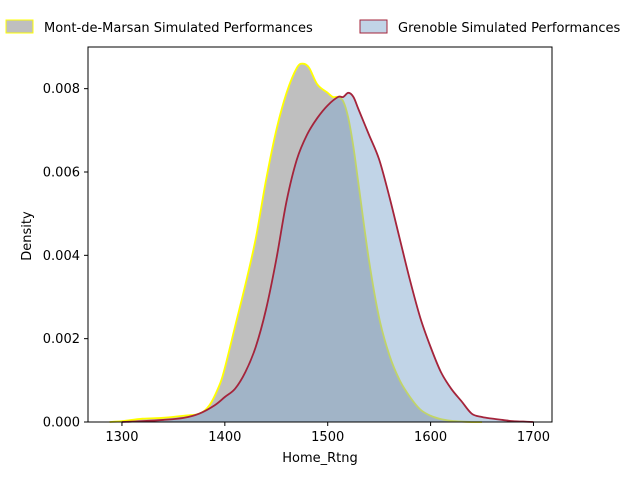  What do you see at coordinates (27, 236) in the screenshot?
I see `y-axis-label: Density` at bounding box center [27, 236].